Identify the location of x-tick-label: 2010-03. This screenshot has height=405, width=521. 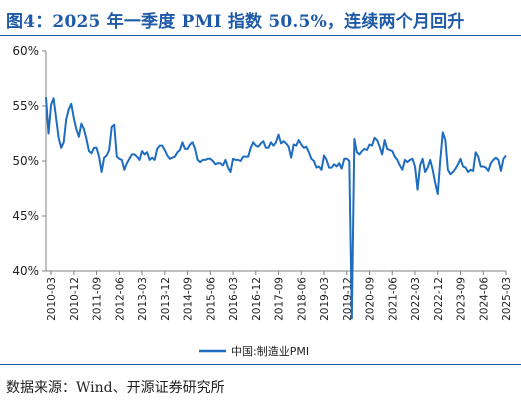
(52, 299).